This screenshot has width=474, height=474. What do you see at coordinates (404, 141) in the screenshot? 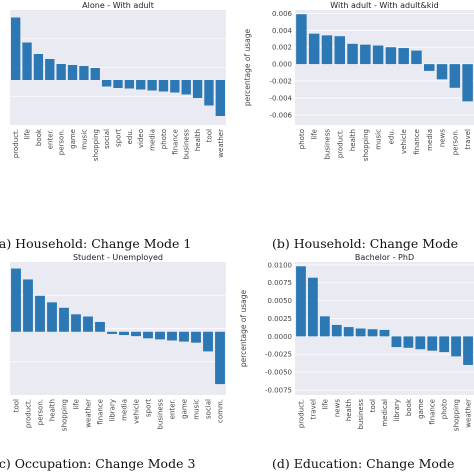
I see `x-tick-label: vehicle` at bounding box center [404, 141].